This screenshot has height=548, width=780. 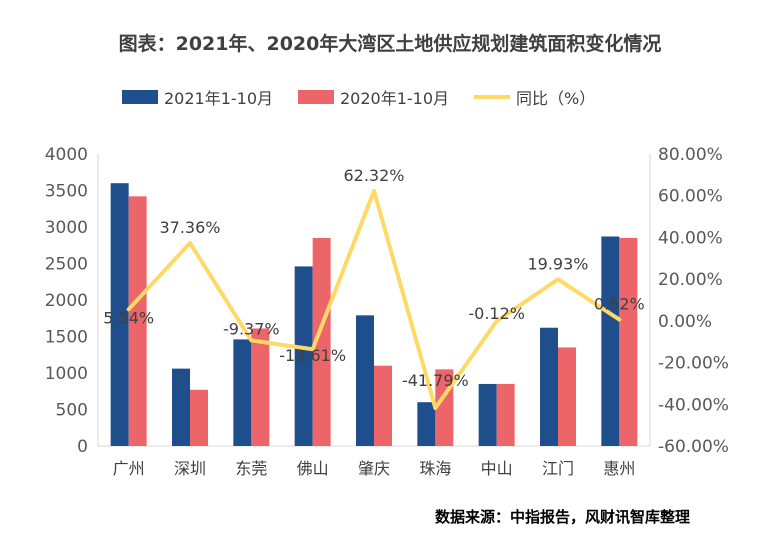 What do you see at coordinates (66, 155) in the screenshot?
I see `y-left-tick-label: 4000` at bounding box center [66, 155].